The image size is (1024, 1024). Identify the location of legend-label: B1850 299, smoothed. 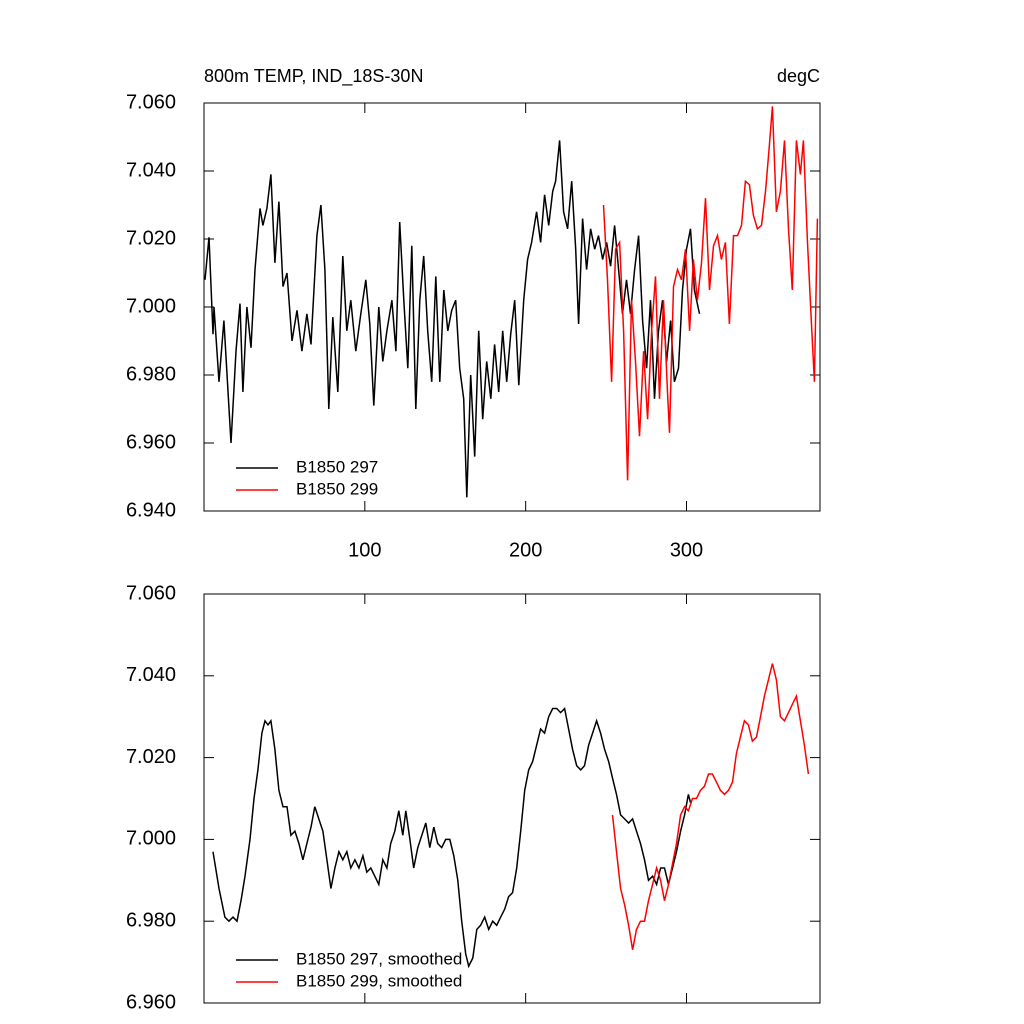
(379, 980).